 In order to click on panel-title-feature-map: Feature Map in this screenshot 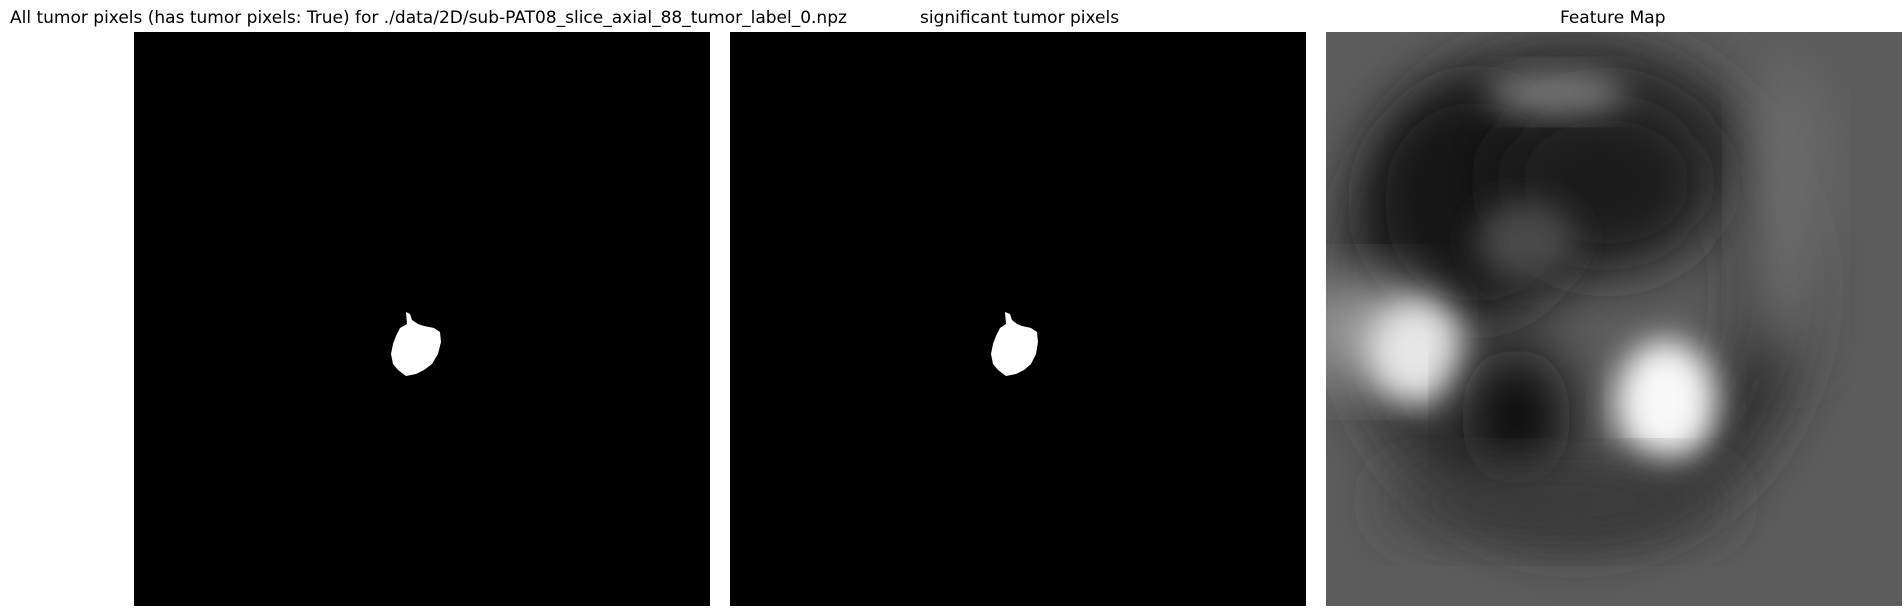, I will do `click(1613, 18)`.